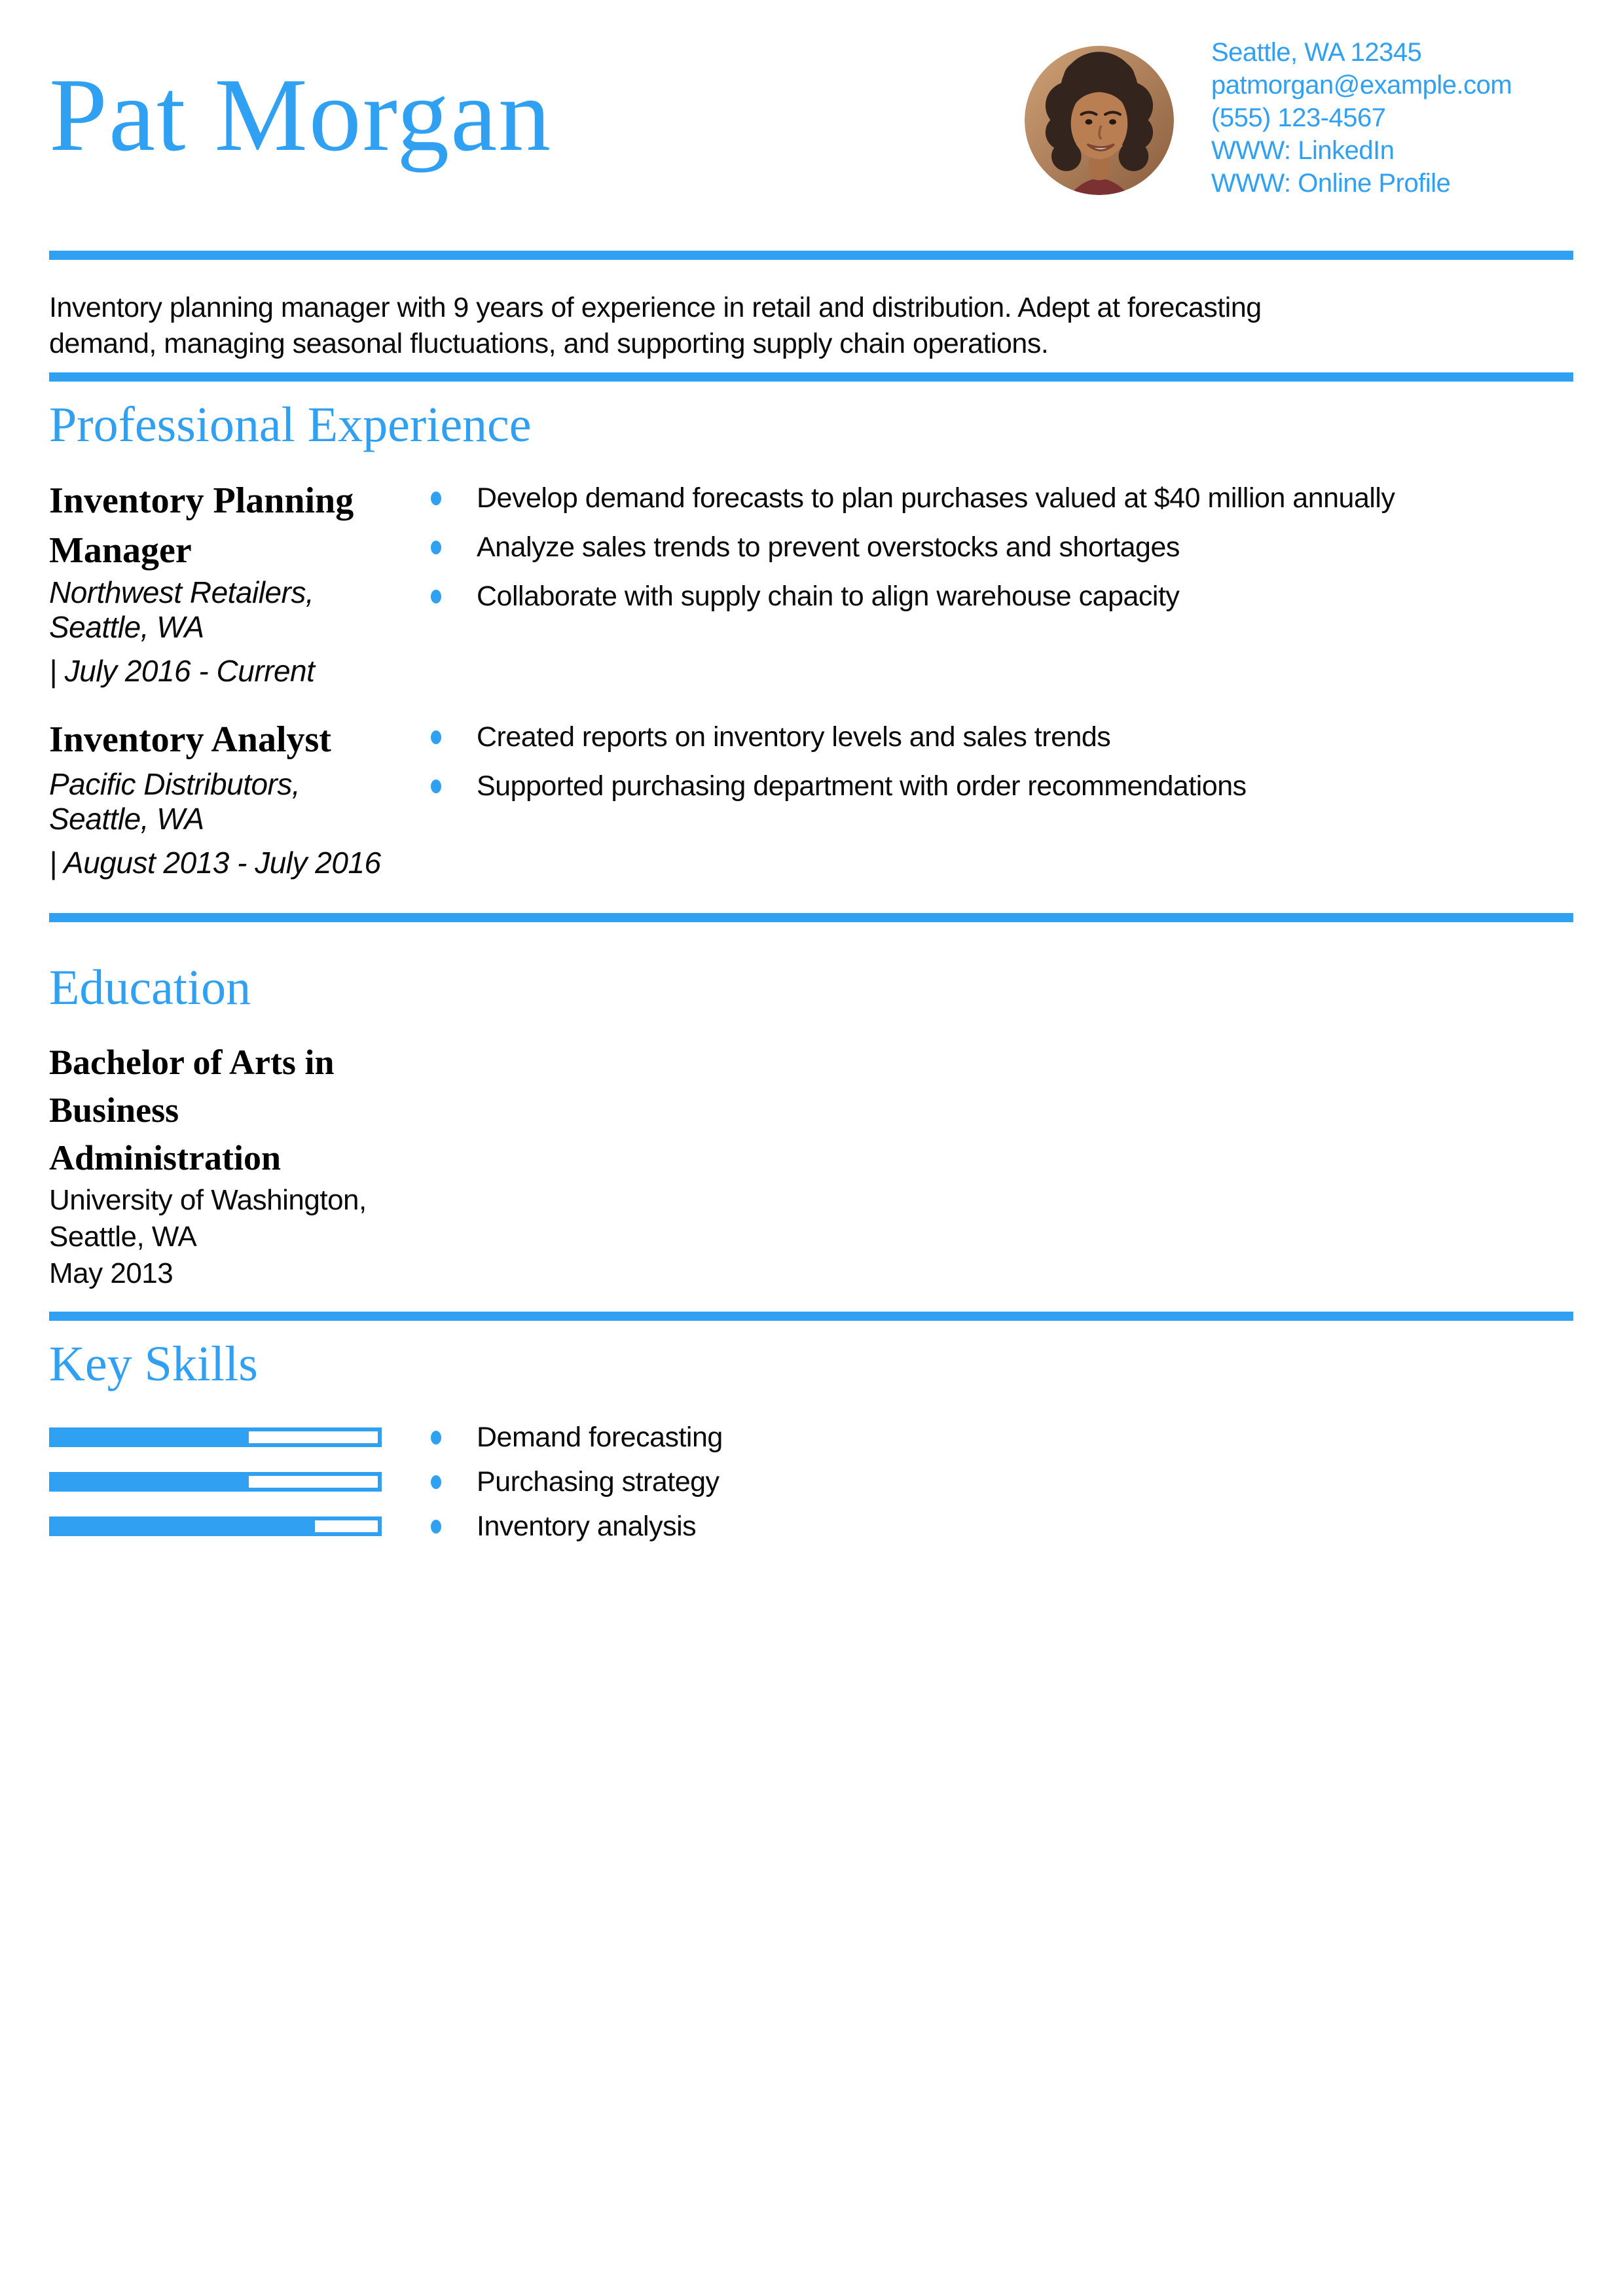 The image size is (1623, 2296). What do you see at coordinates (290, 424) in the screenshot?
I see `section-heading-professional-experience: Professional Experience` at bounding box center [290, 424].